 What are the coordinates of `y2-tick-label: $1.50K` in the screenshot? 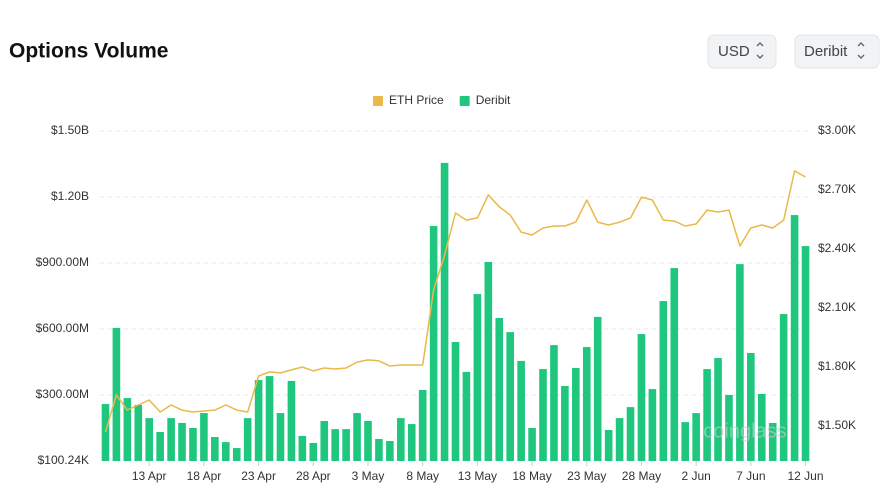 It's located at (837, 425).